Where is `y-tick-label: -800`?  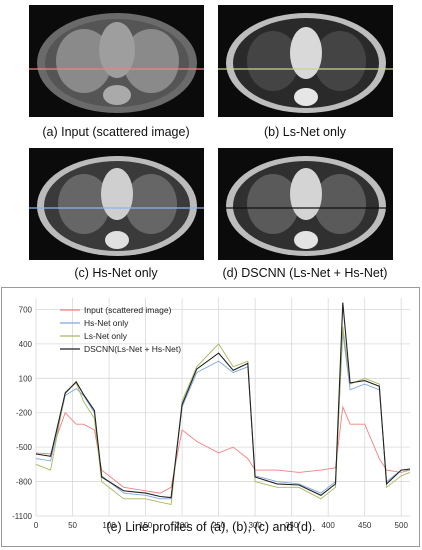 y-tick-label: -800 is located at coordinates (24, 482).